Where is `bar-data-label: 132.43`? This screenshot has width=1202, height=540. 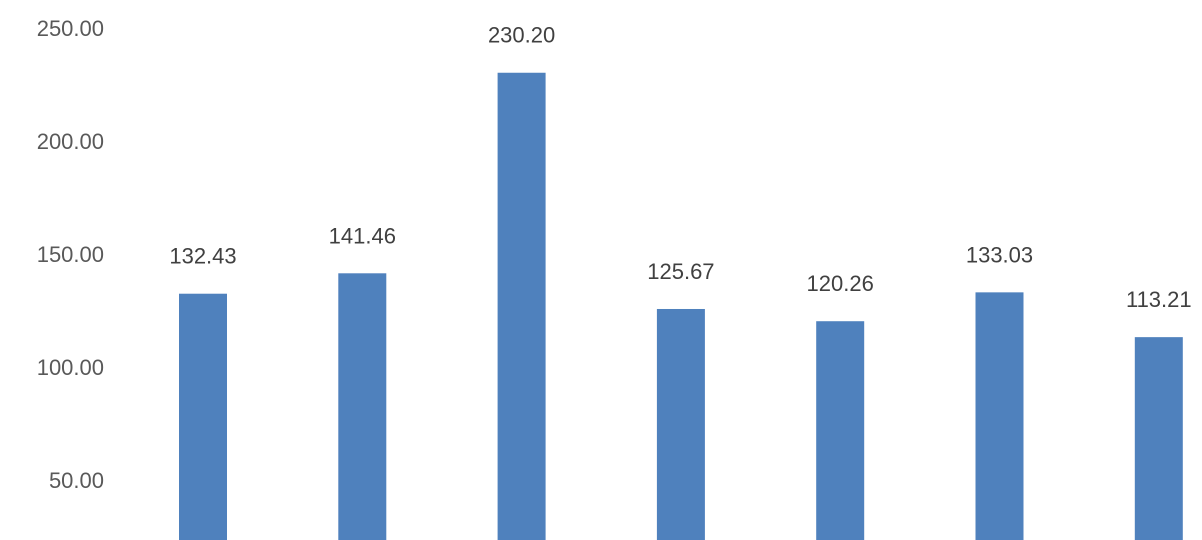 bar-data-label: 132.43 is located at coordinates (202, 256).